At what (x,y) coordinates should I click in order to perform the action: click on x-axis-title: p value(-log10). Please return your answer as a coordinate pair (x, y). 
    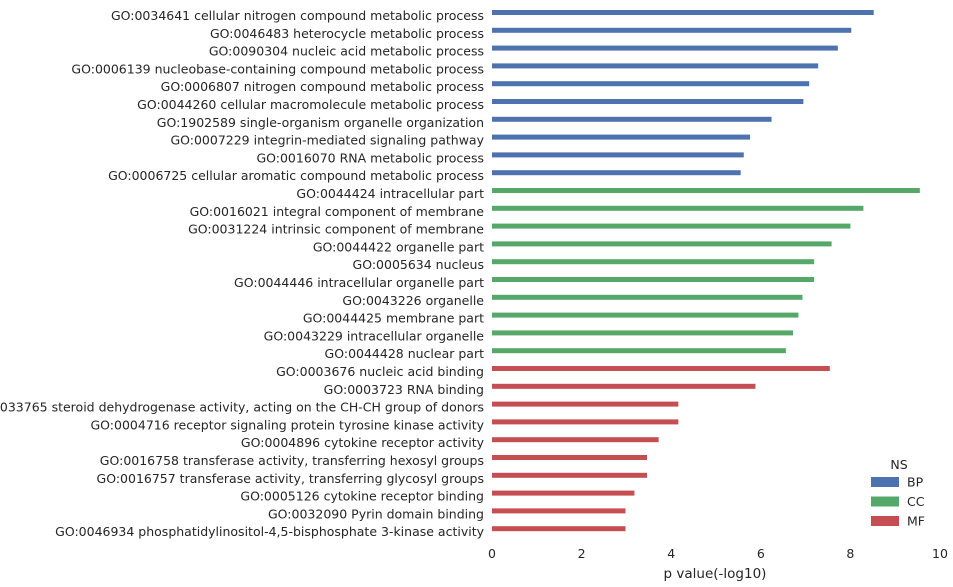
    Looking at the image, I should click on (715, 574).